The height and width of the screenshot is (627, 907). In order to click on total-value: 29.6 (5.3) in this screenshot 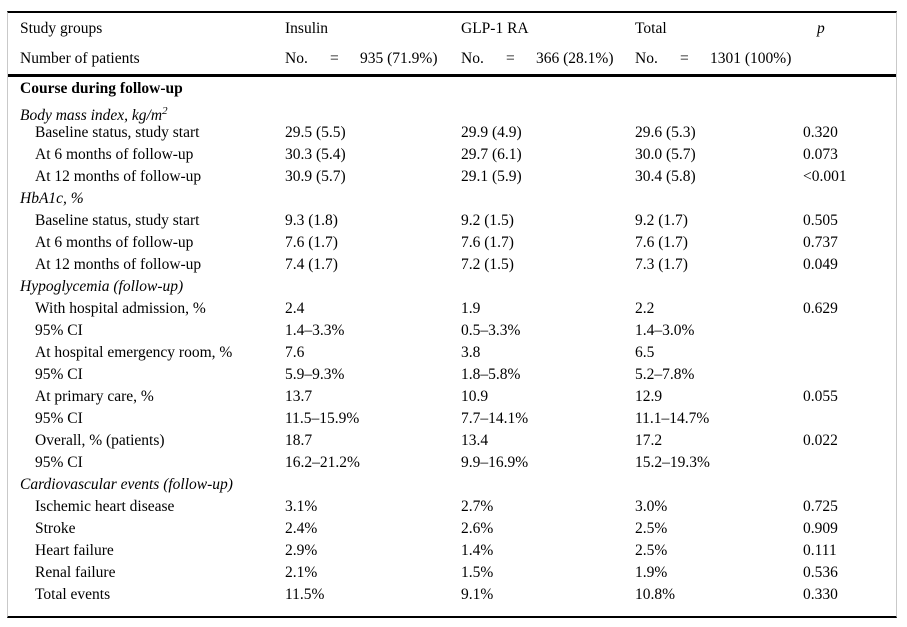, I will do `click(665, 132)`.